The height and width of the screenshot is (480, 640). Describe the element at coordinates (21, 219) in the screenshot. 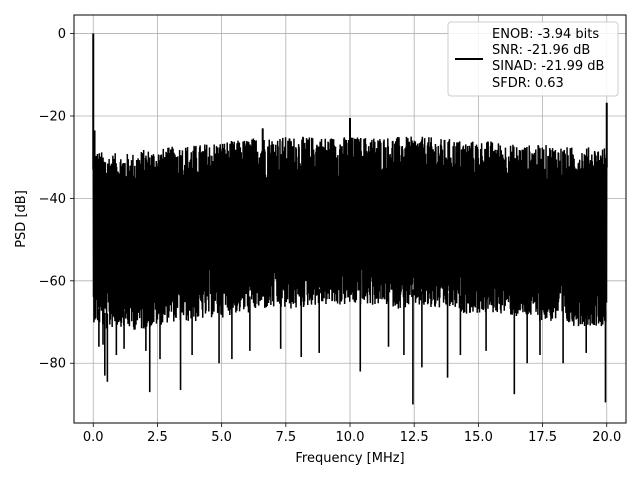

I see `y-axis-label: PSD [dB]` at that location.